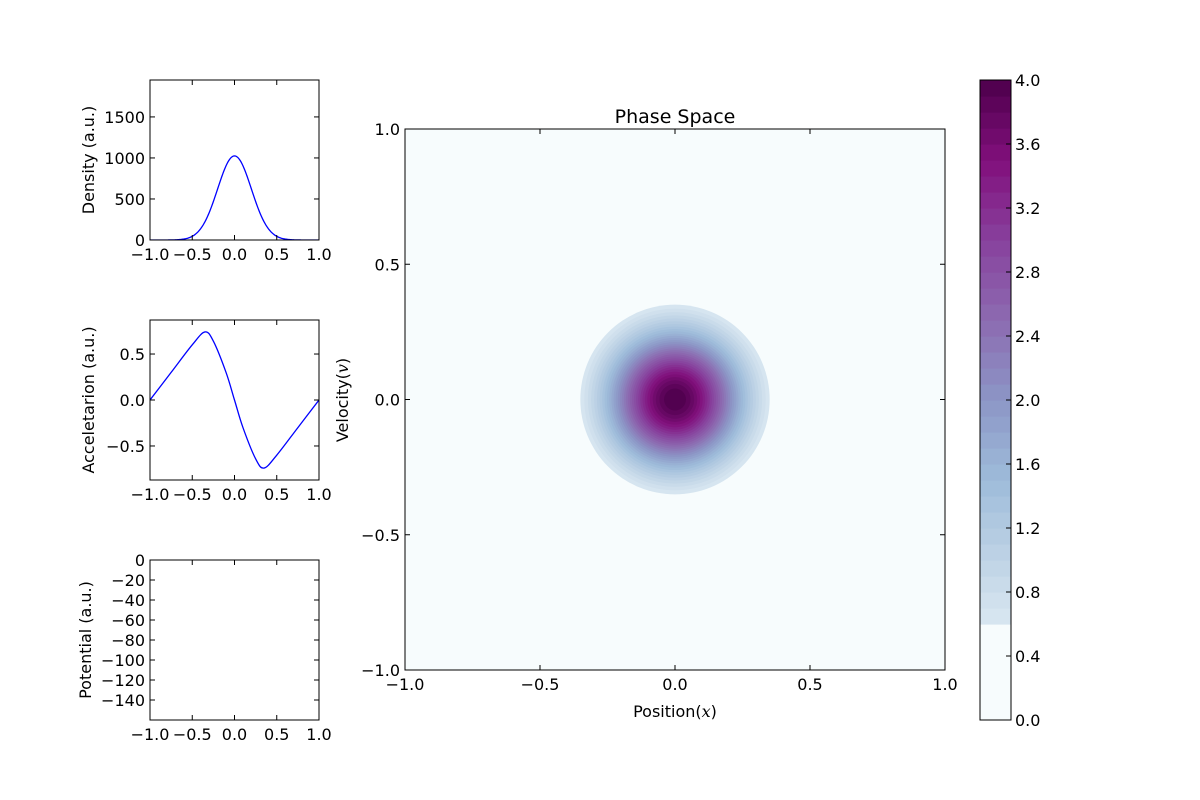  I want to click on potential-ylabel: Potential (a.u.), so click(85, 640).